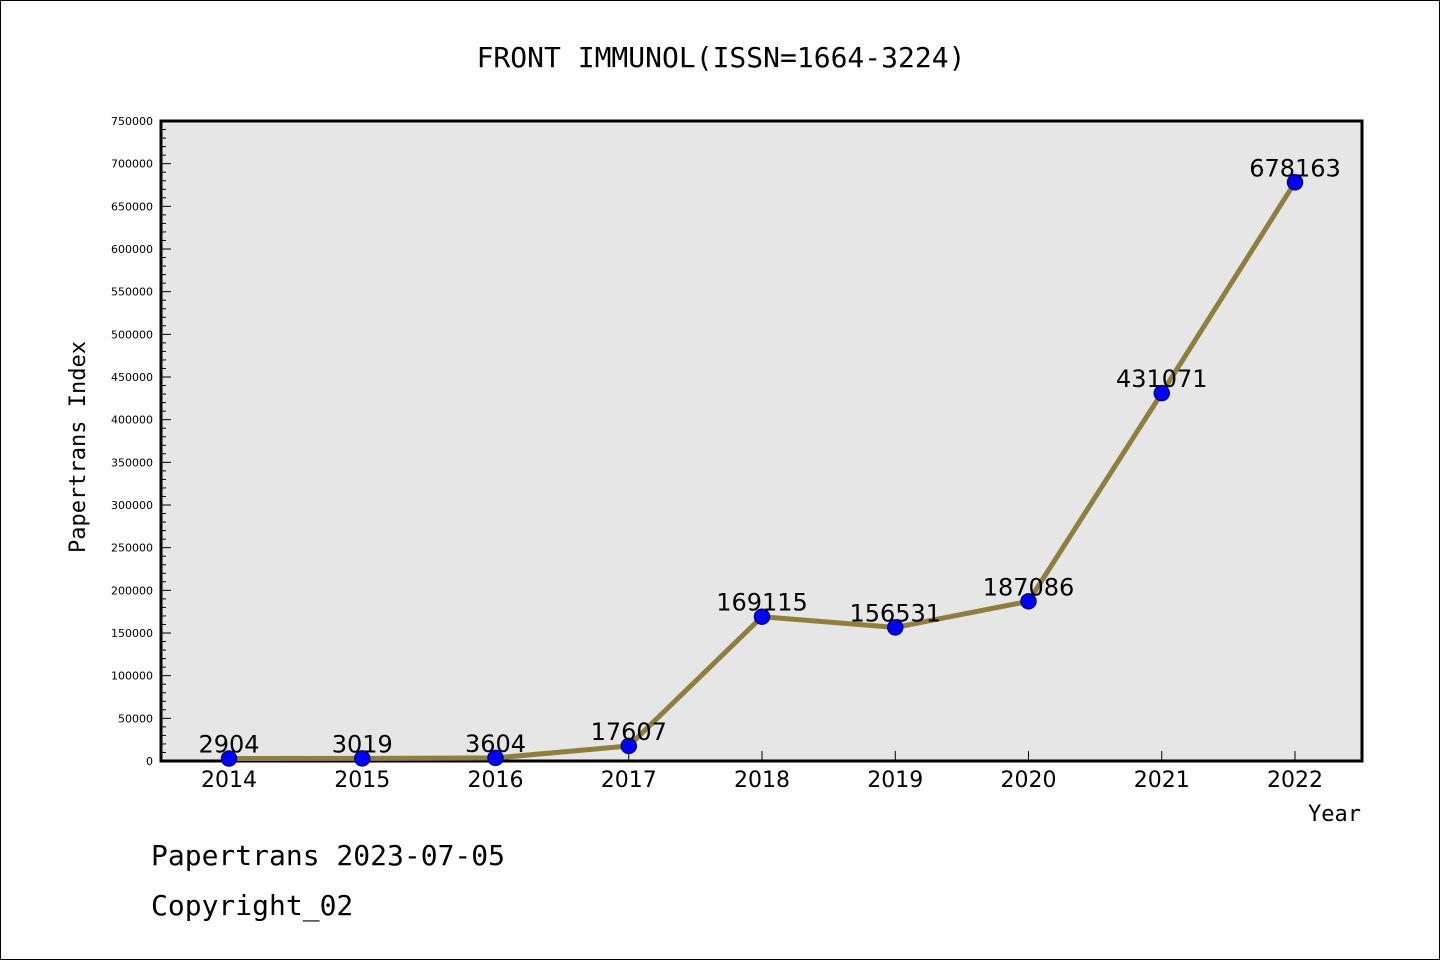 Image resolution: width=1440 pixels, height=961 pixels. Describe the element at coordinates (132, 377) in the screenshot. I see `y-tick-label: 450000` at that location.